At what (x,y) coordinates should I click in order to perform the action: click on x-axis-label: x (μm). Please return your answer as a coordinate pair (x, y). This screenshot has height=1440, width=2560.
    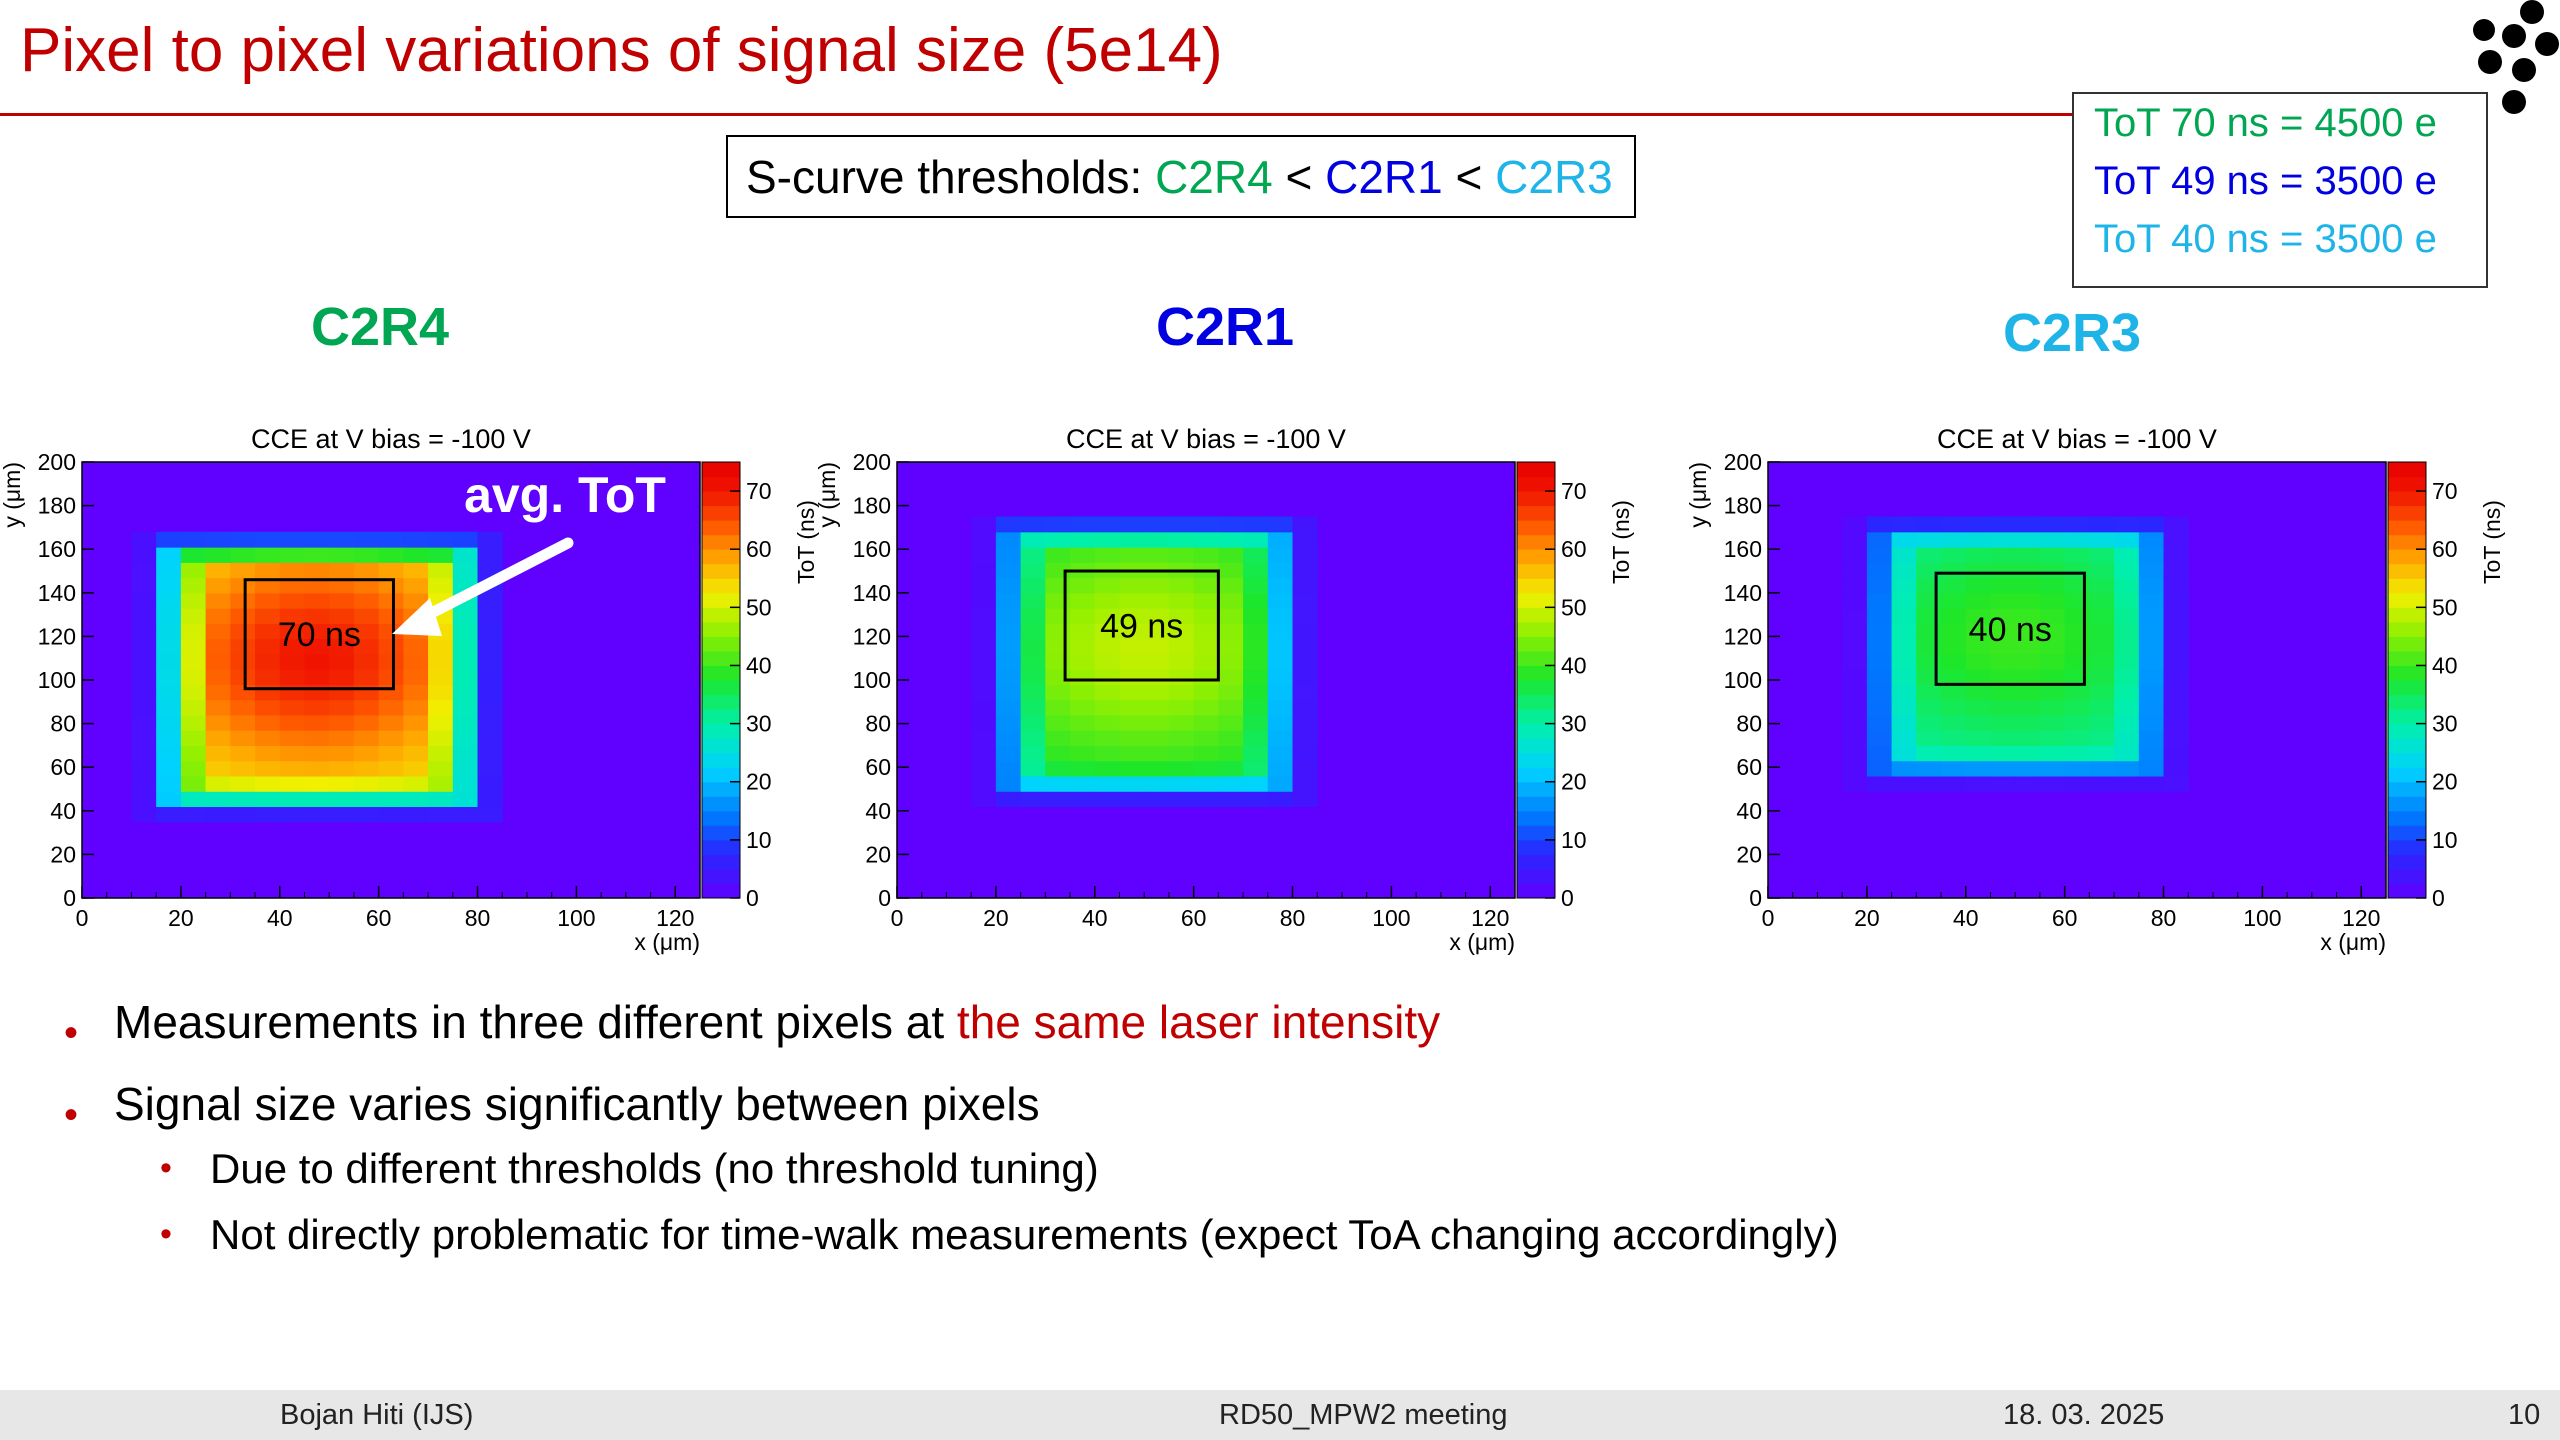
    Looking at the image, I should click on (667, 942).